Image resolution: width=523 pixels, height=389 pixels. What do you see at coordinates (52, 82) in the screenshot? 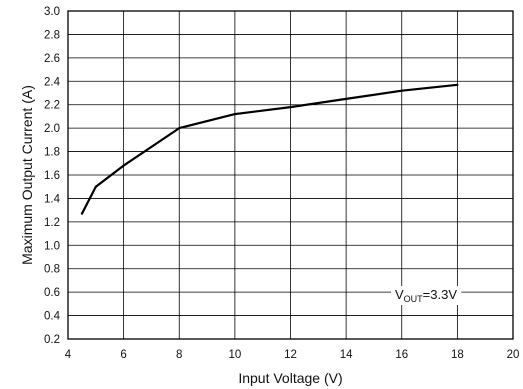
I see `y-tick-label: 2.4` at bounding box center [52, 82].